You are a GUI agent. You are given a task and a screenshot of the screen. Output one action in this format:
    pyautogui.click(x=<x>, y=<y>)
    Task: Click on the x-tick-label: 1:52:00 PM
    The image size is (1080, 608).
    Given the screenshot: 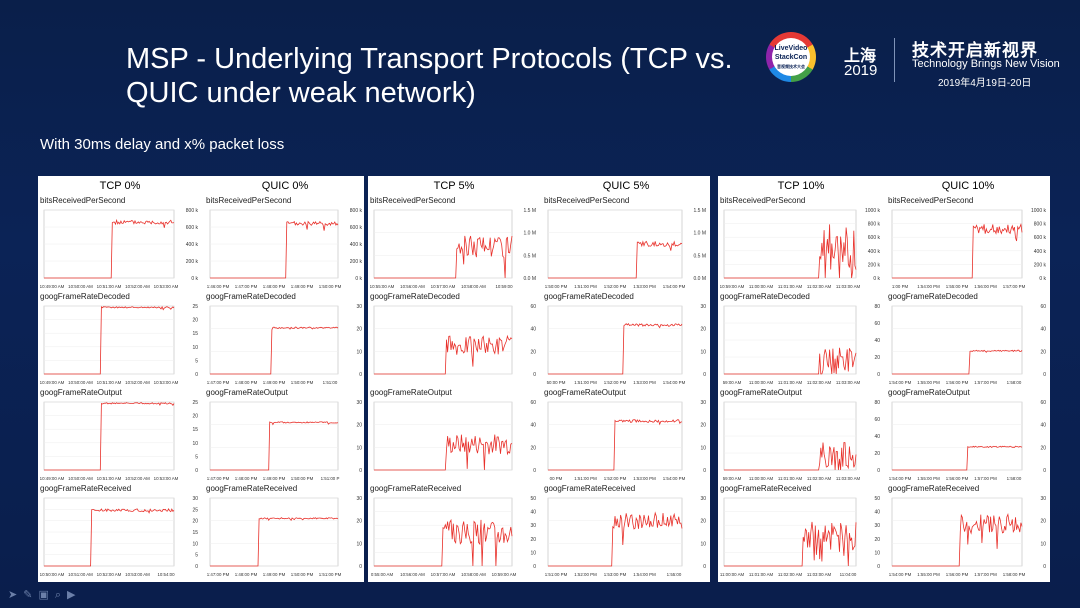 What is the action you would take?
    pyautogui.click(x=615, y=382)
    